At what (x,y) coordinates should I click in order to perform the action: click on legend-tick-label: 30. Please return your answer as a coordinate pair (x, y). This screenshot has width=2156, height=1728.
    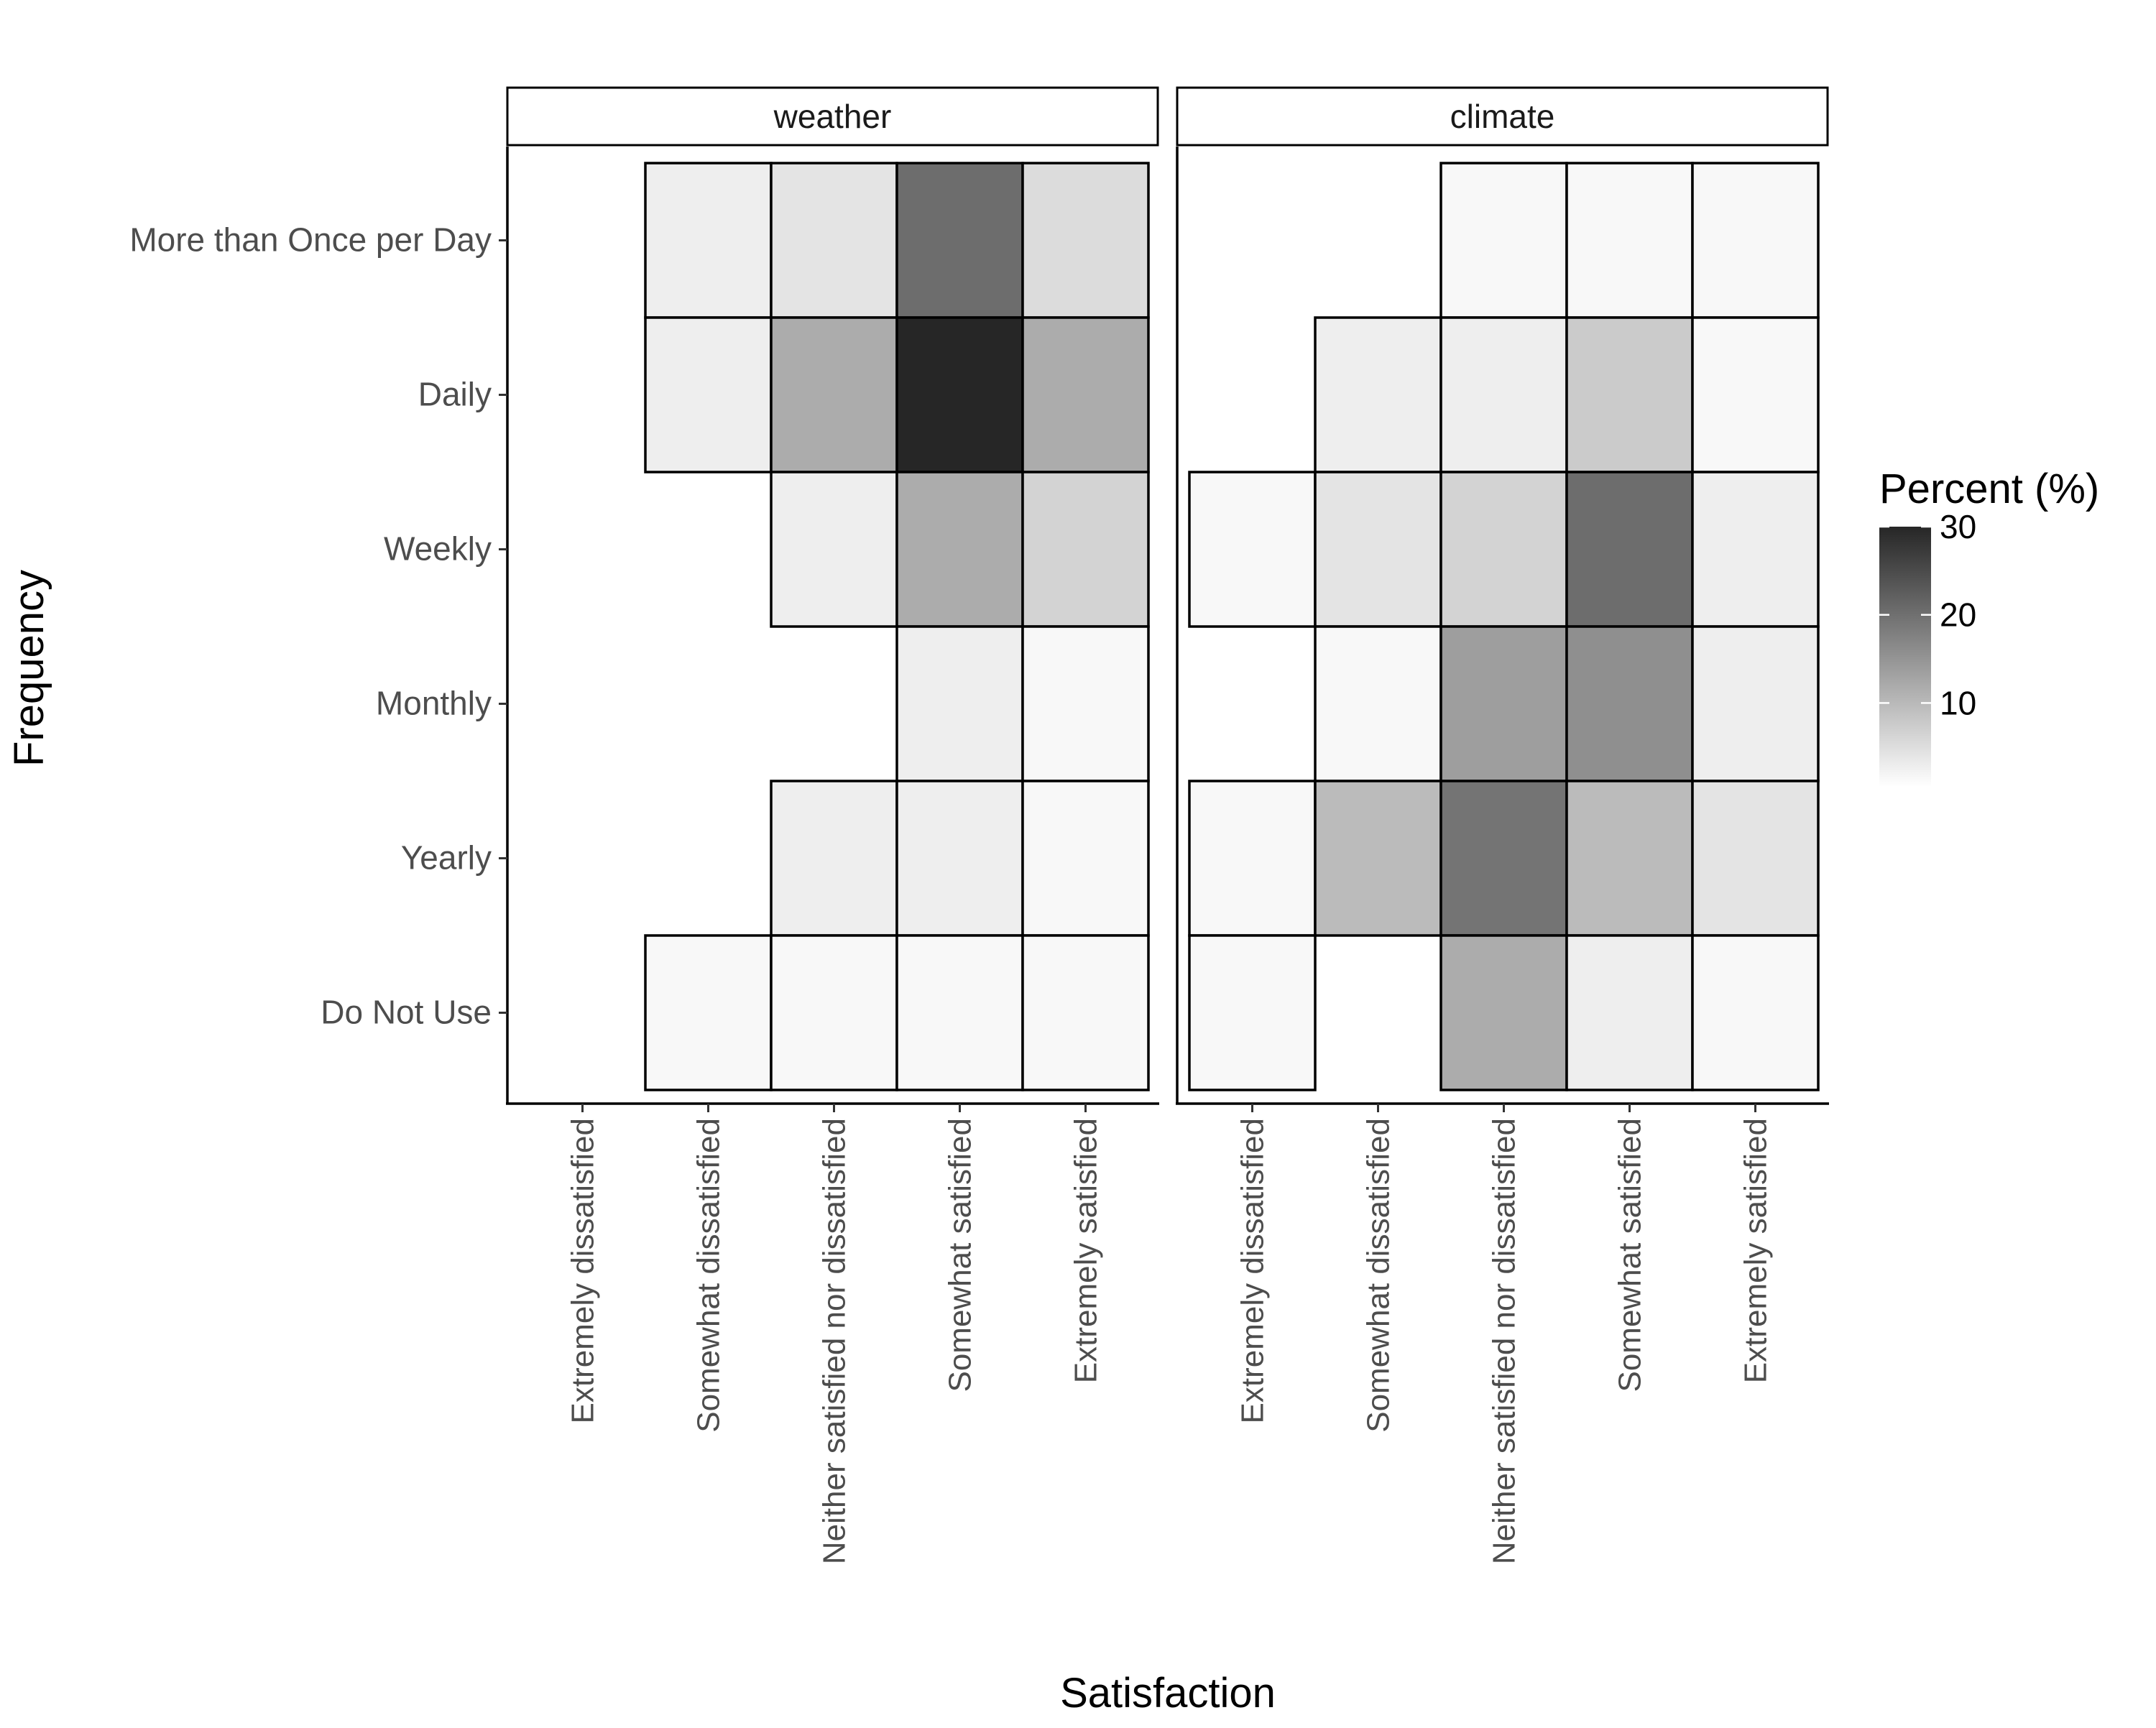
    Looking at the image, I should click on (1958, 526).